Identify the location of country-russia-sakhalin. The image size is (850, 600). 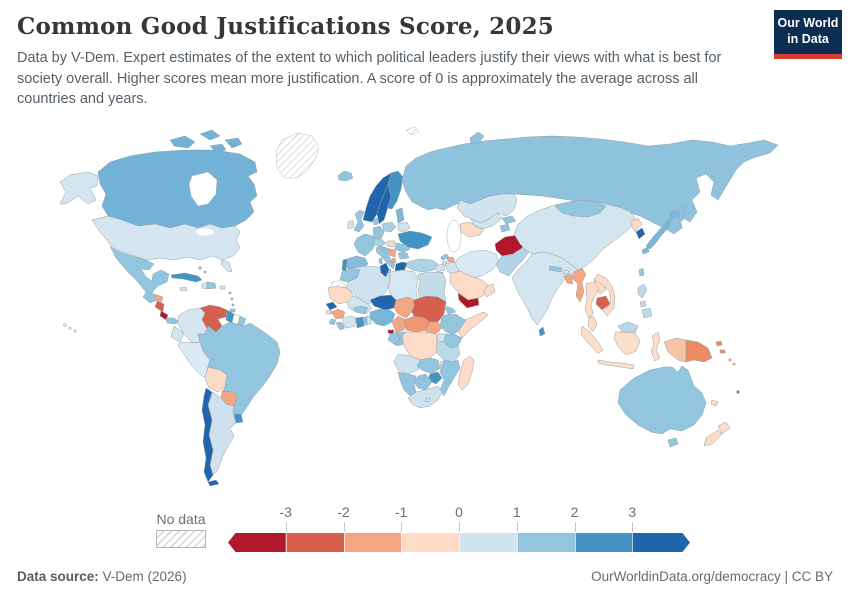
(681, 213).